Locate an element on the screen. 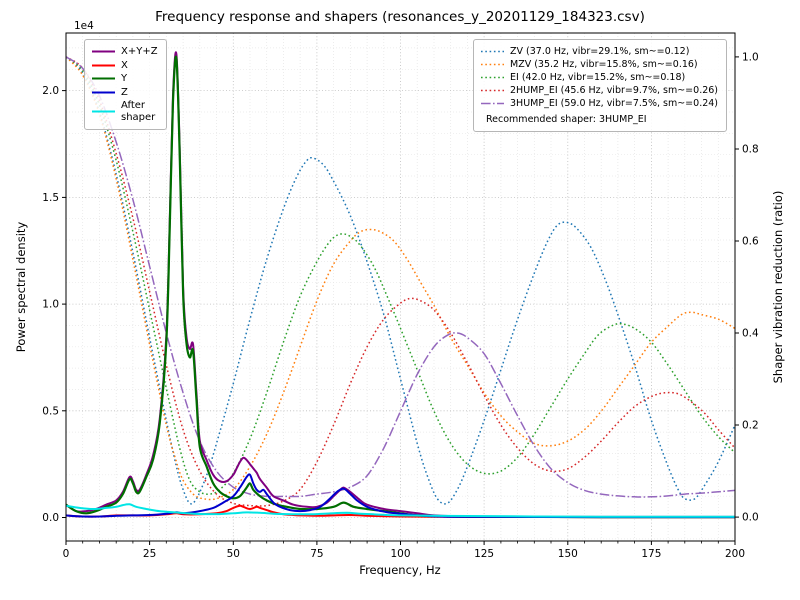 This screenshot has width=800, height=600. legend-label: MZV (35.2 Hz, vibr=15.8%, sm~=0.16) is located at coordinates (604, 64).